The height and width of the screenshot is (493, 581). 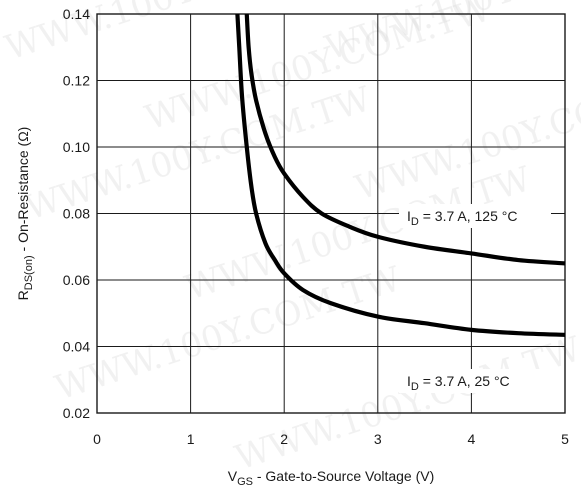 What do you see at coordinates (76, 280) in the screenshot?
I see `y-tick-label: 0.06` at bounding box center [76, 280].